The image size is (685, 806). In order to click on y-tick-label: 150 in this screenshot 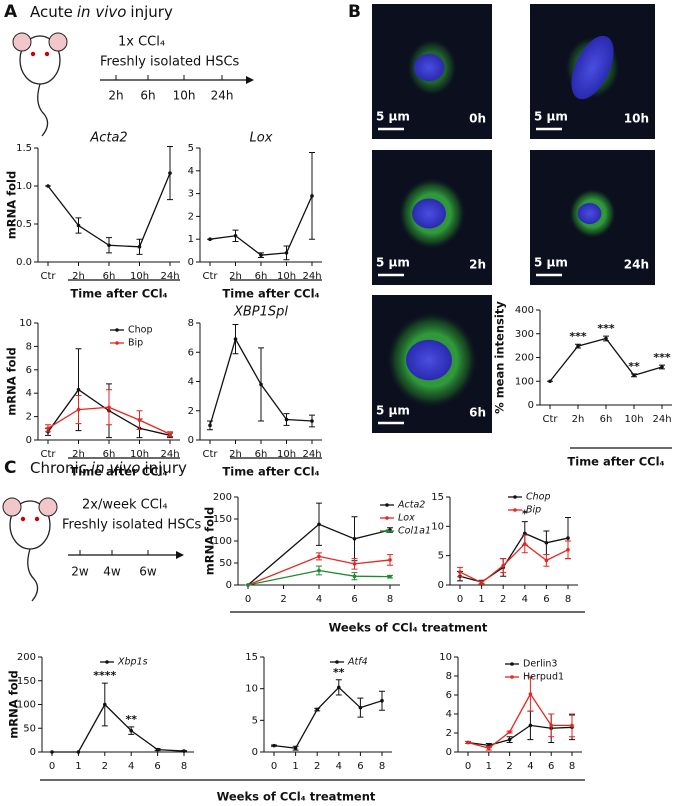, I will do `click(222, 519)`.